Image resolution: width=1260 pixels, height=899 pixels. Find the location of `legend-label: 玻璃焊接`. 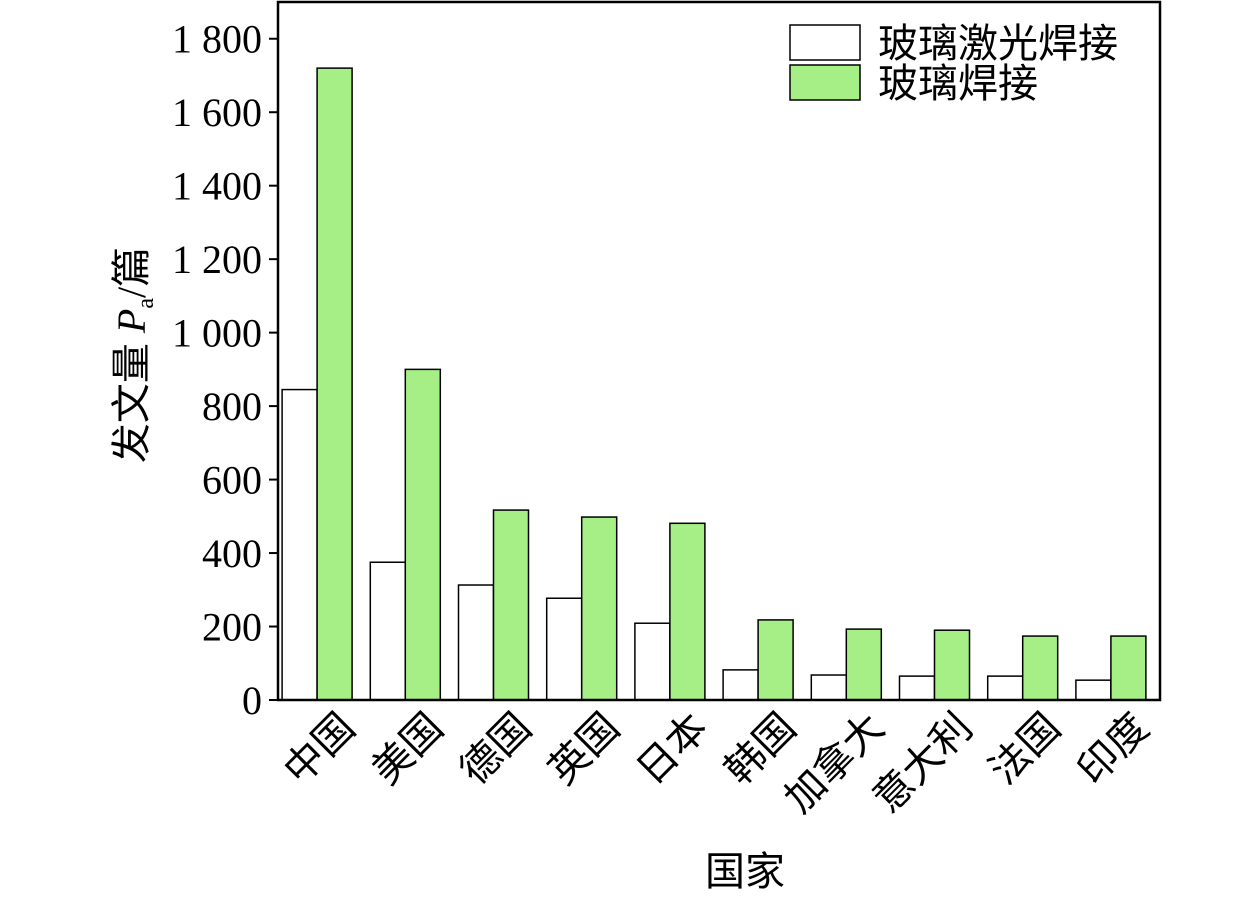

legend-label: 玻璃焊接 is located at coordinates (958, 83).